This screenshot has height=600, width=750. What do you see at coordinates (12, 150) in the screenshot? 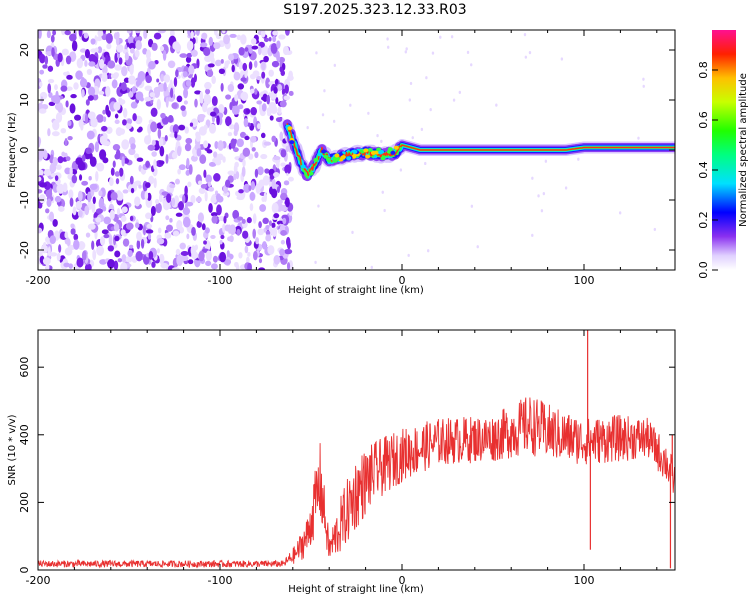
I see `spectrogram-ylabel: Frequency (Hz)` at bounding box center [12, 150].